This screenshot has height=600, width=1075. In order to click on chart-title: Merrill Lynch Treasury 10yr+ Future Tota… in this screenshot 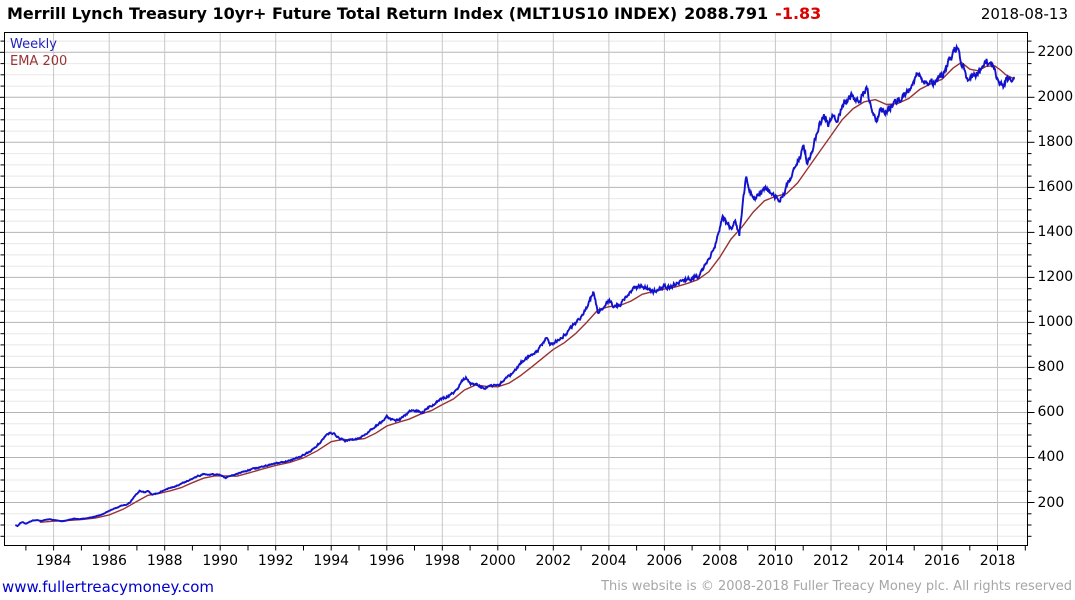, I will do `click(414, 13)`.